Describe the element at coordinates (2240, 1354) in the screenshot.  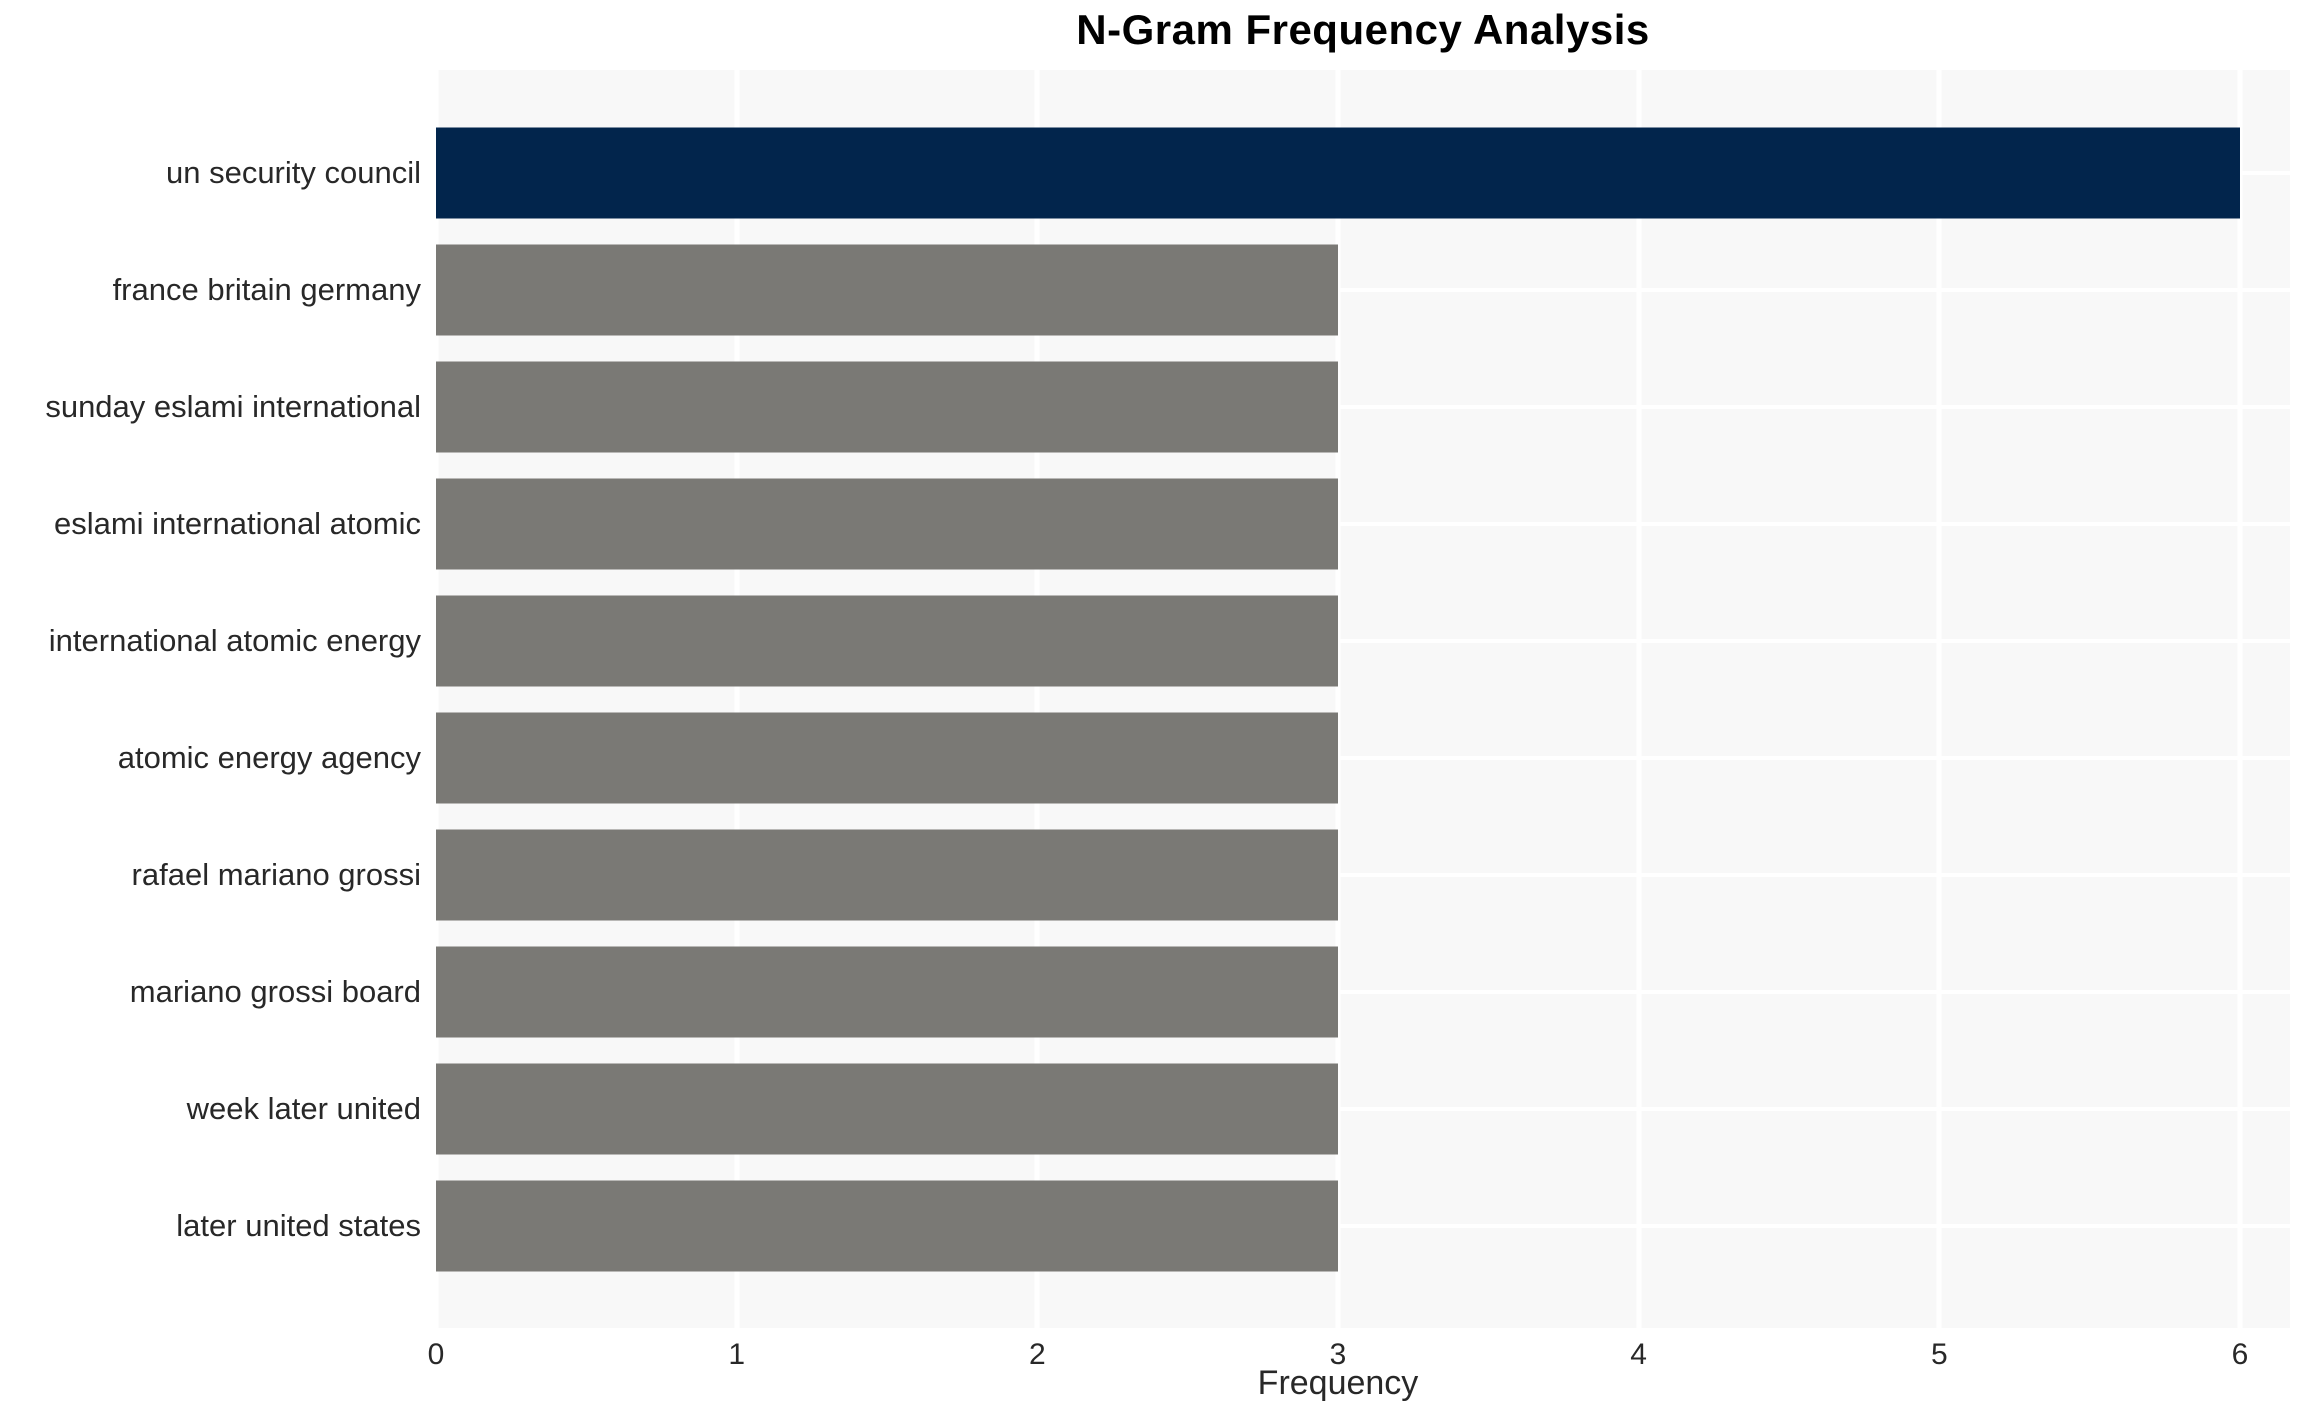
I see `x-tick-label: 6` at that location.